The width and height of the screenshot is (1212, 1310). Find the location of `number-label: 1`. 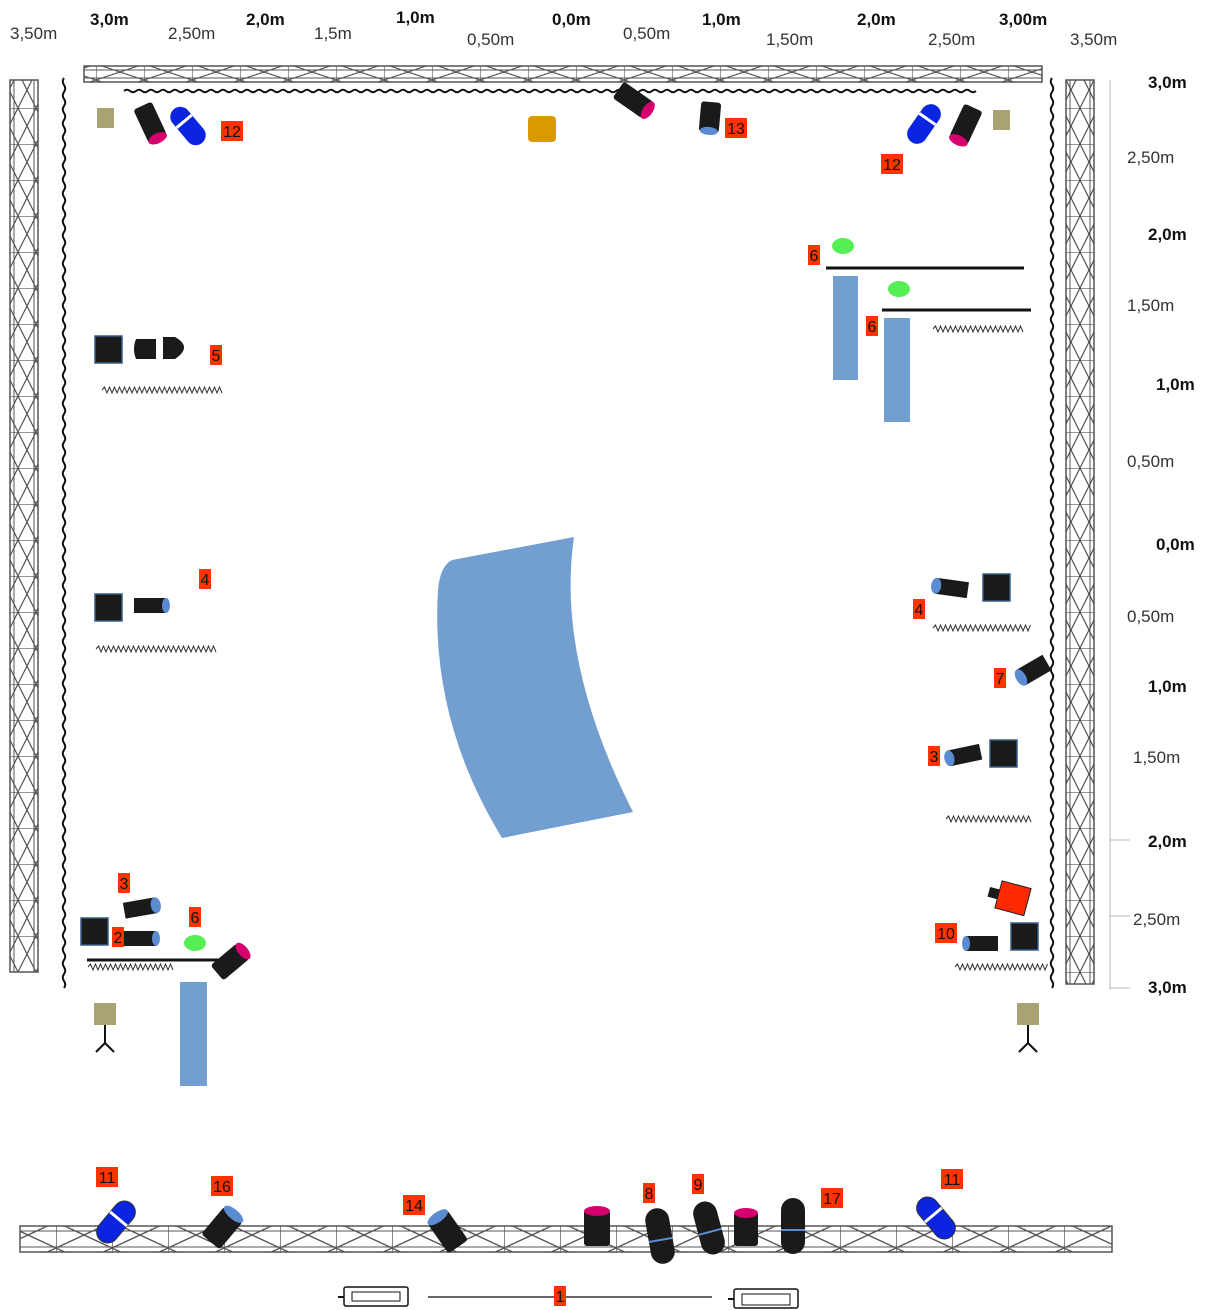

number-label: 1 is located at coordinates (560, 1296).